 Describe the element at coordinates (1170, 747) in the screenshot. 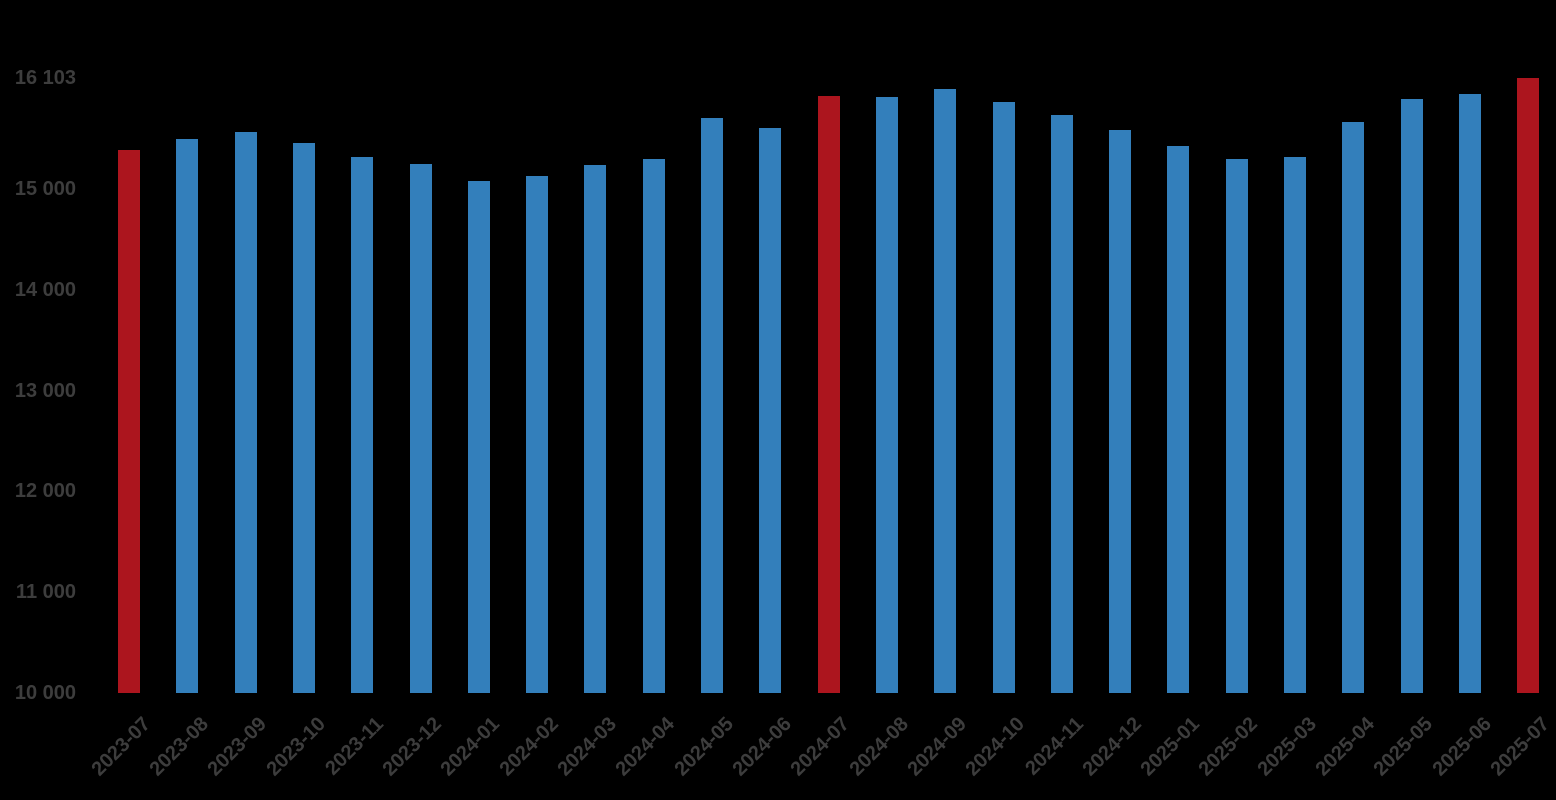

I see `x-axis-tick-label: 2025-01` at that location.